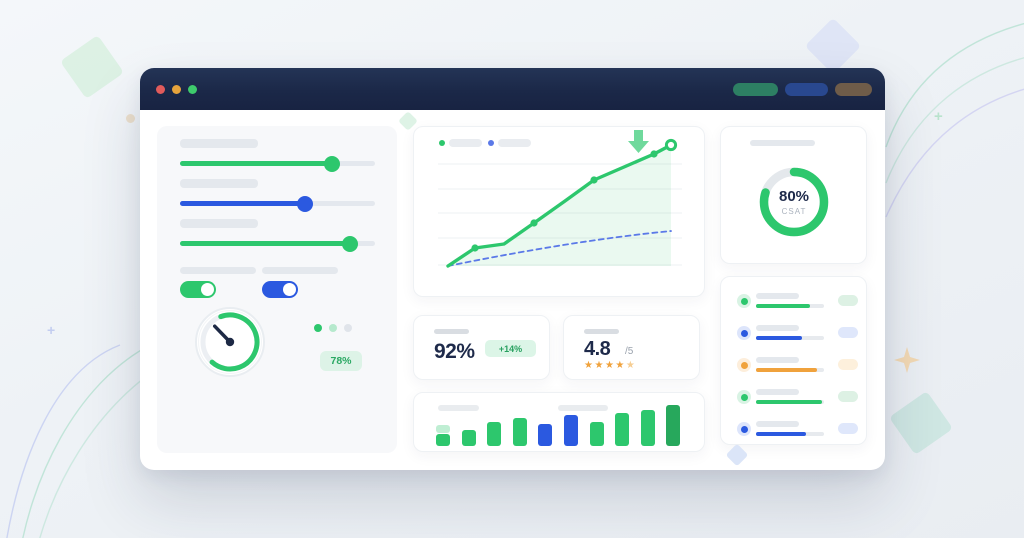 This screenshot has height=538, width=1024. What do you see at coordinates (853, 89) in the screenshot?
I see `titlebar-pill-brown-button` at bounding box center [853, 89].